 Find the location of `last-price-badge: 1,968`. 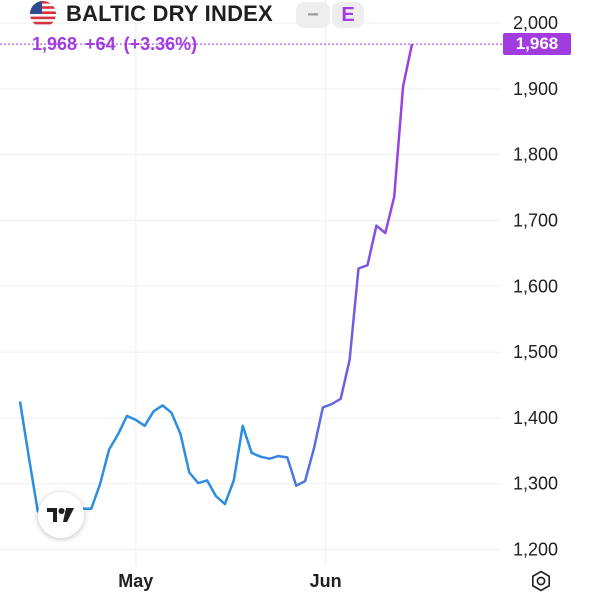

last-price-badge: 1,968 is located at coordinates (537, 44).